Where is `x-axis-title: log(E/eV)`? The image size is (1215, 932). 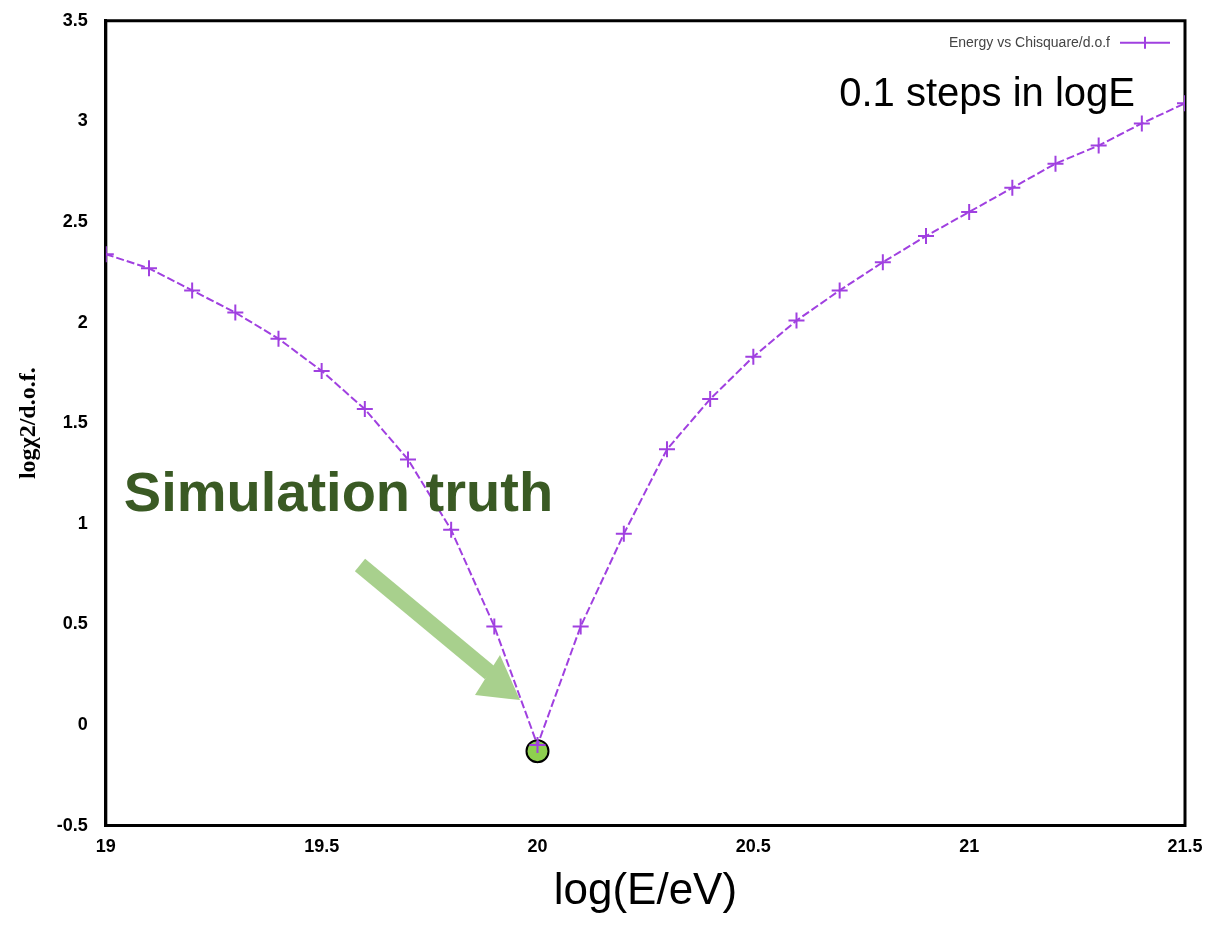 x-axis-title: log(E/eV) is located at coordinates (645, 888).